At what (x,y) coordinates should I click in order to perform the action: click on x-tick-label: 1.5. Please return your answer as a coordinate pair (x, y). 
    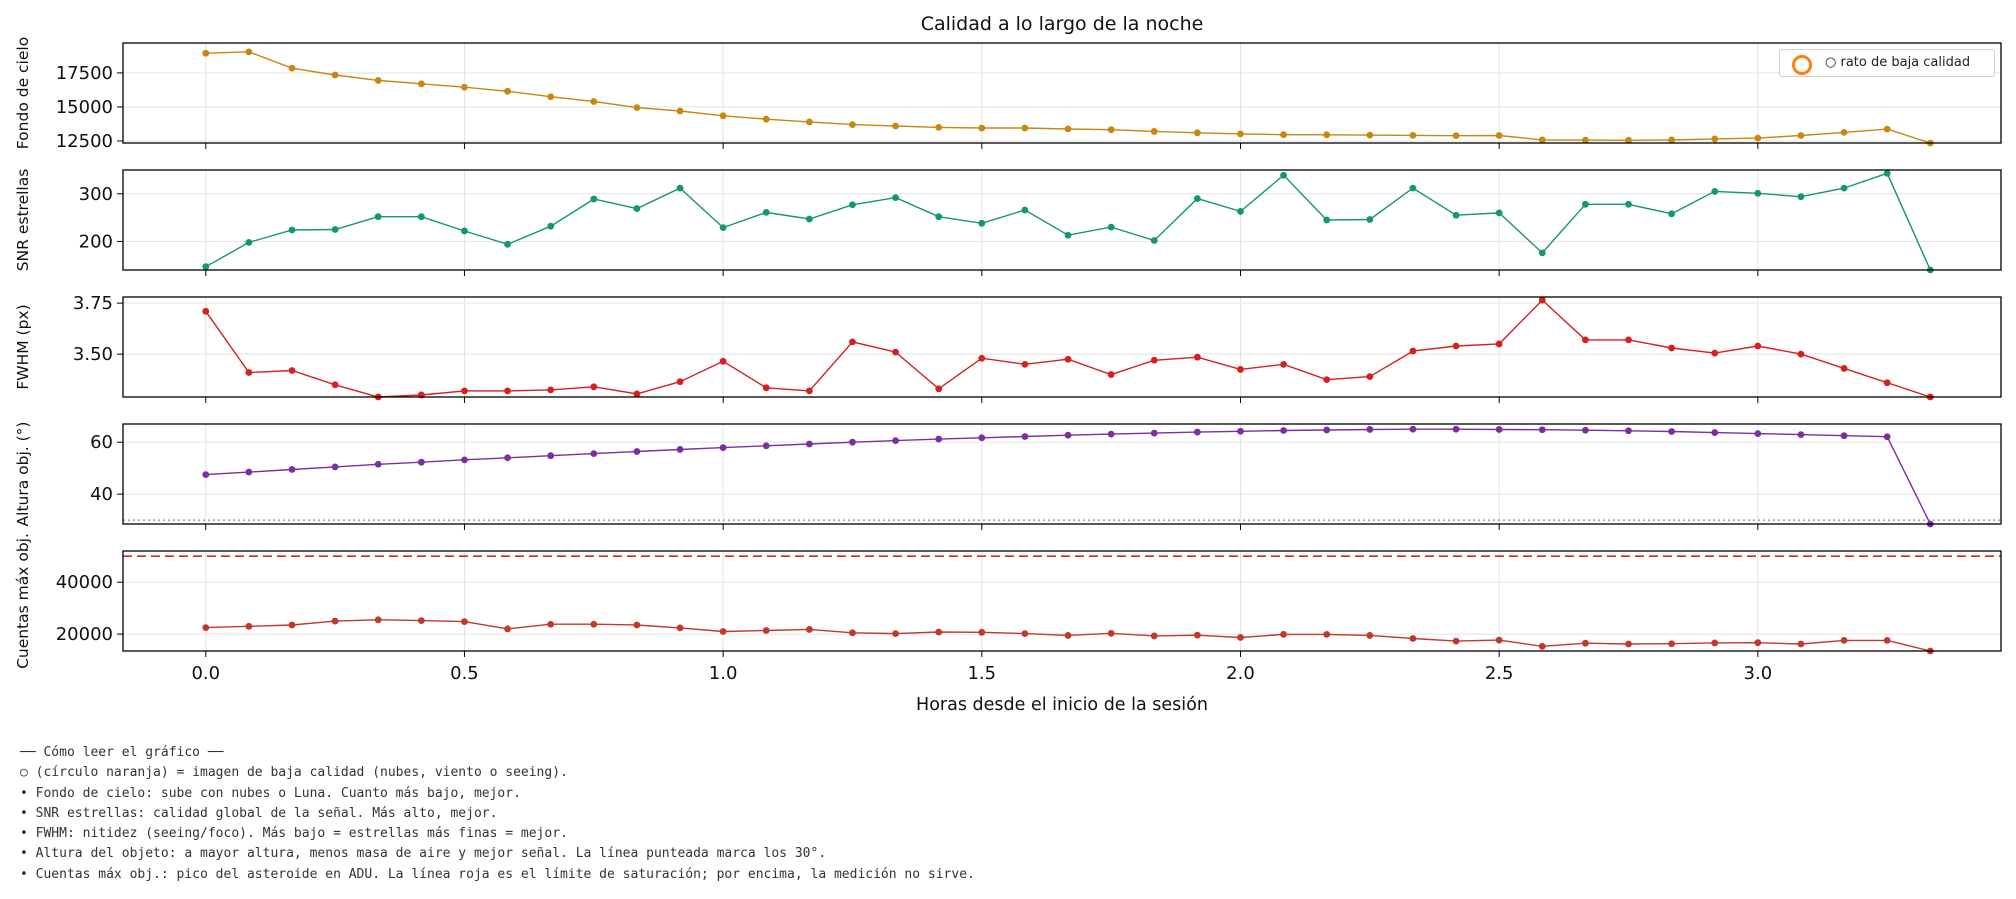
    Looking at the image, I should click on (981, 673).